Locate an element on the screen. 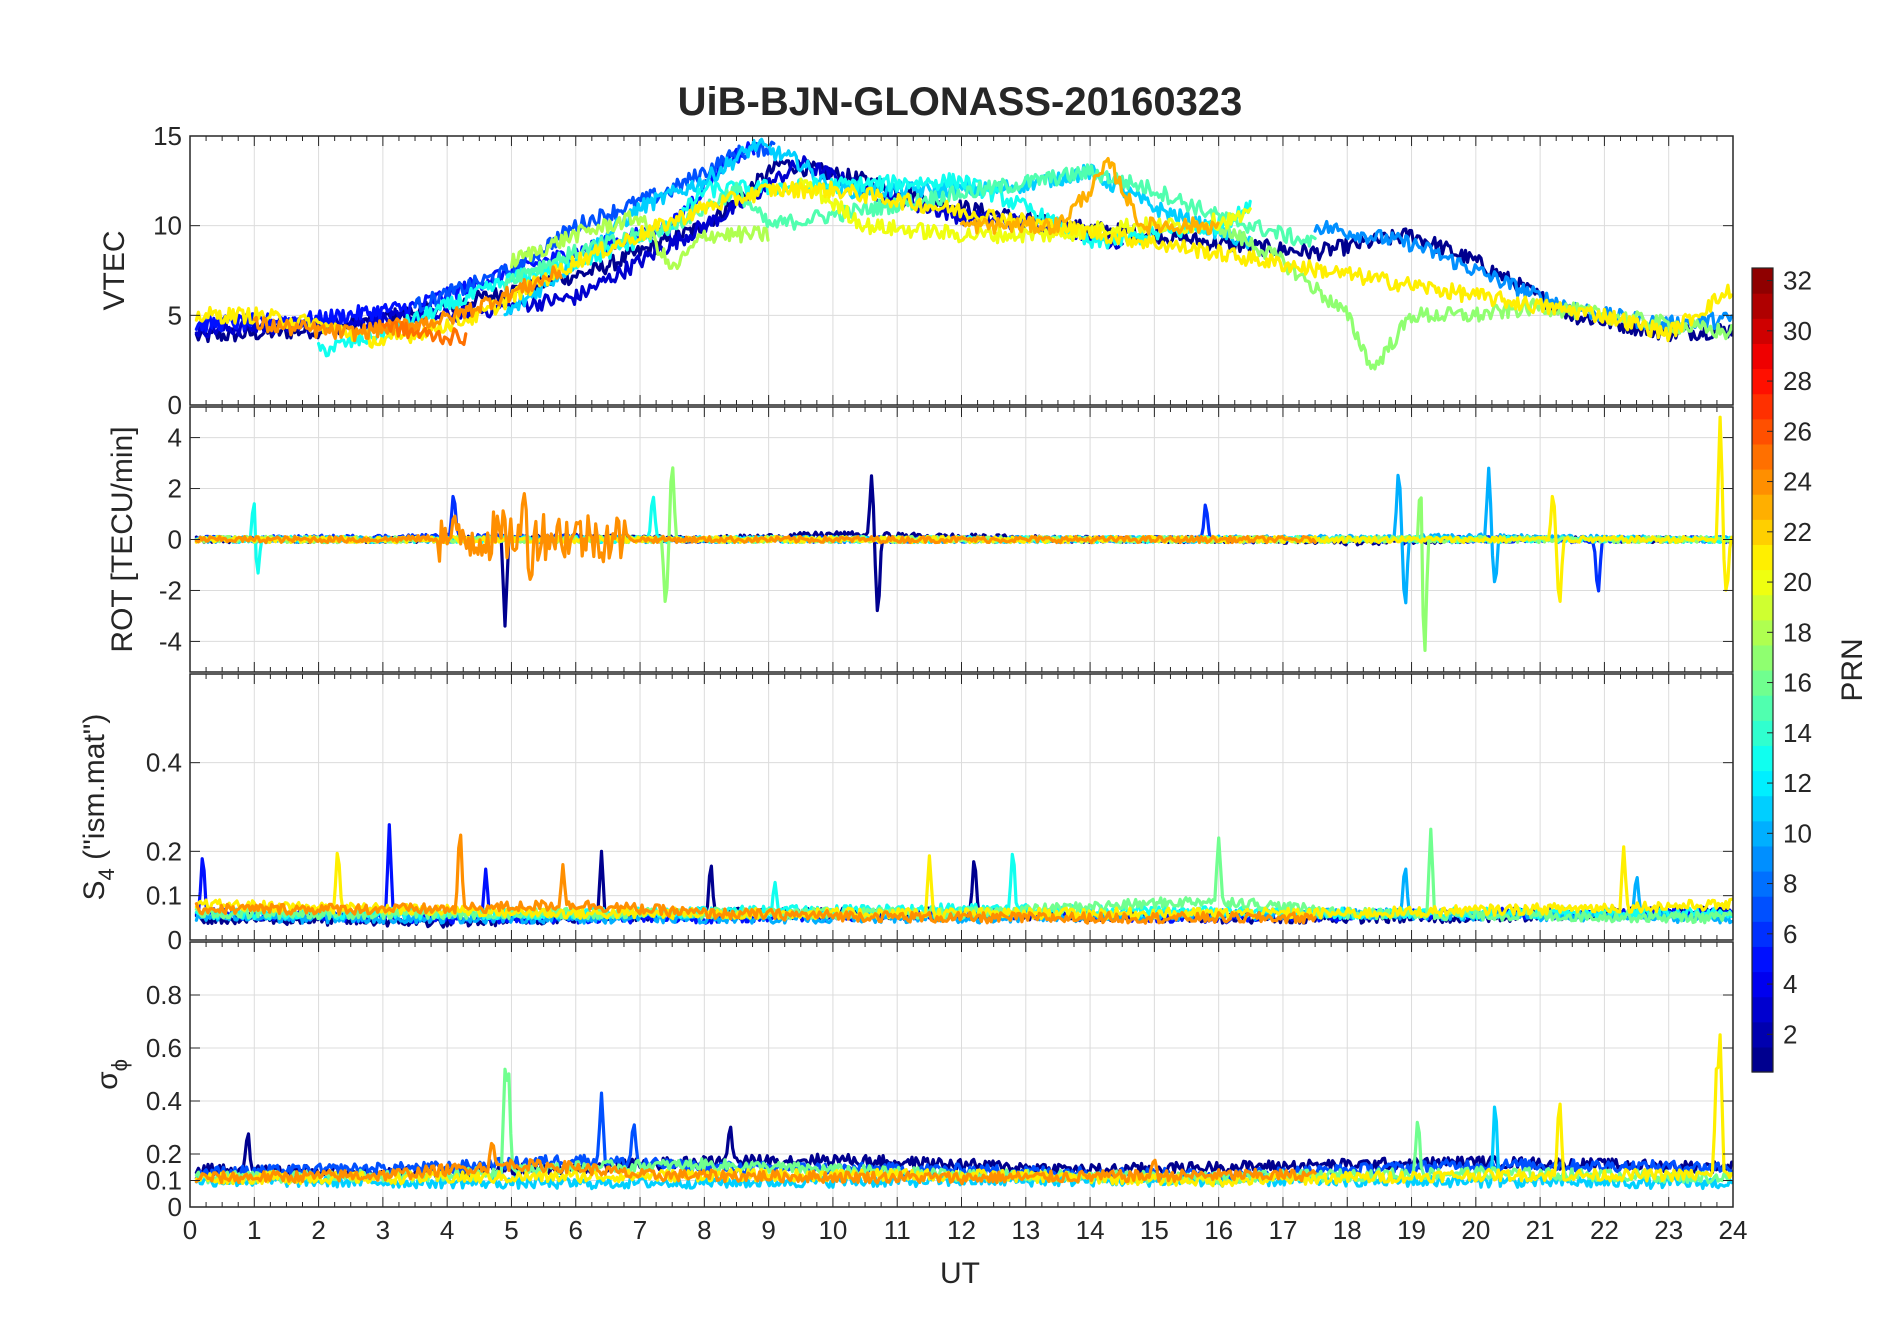  y-tick-label: -2 is located at coordinates (170, 590).